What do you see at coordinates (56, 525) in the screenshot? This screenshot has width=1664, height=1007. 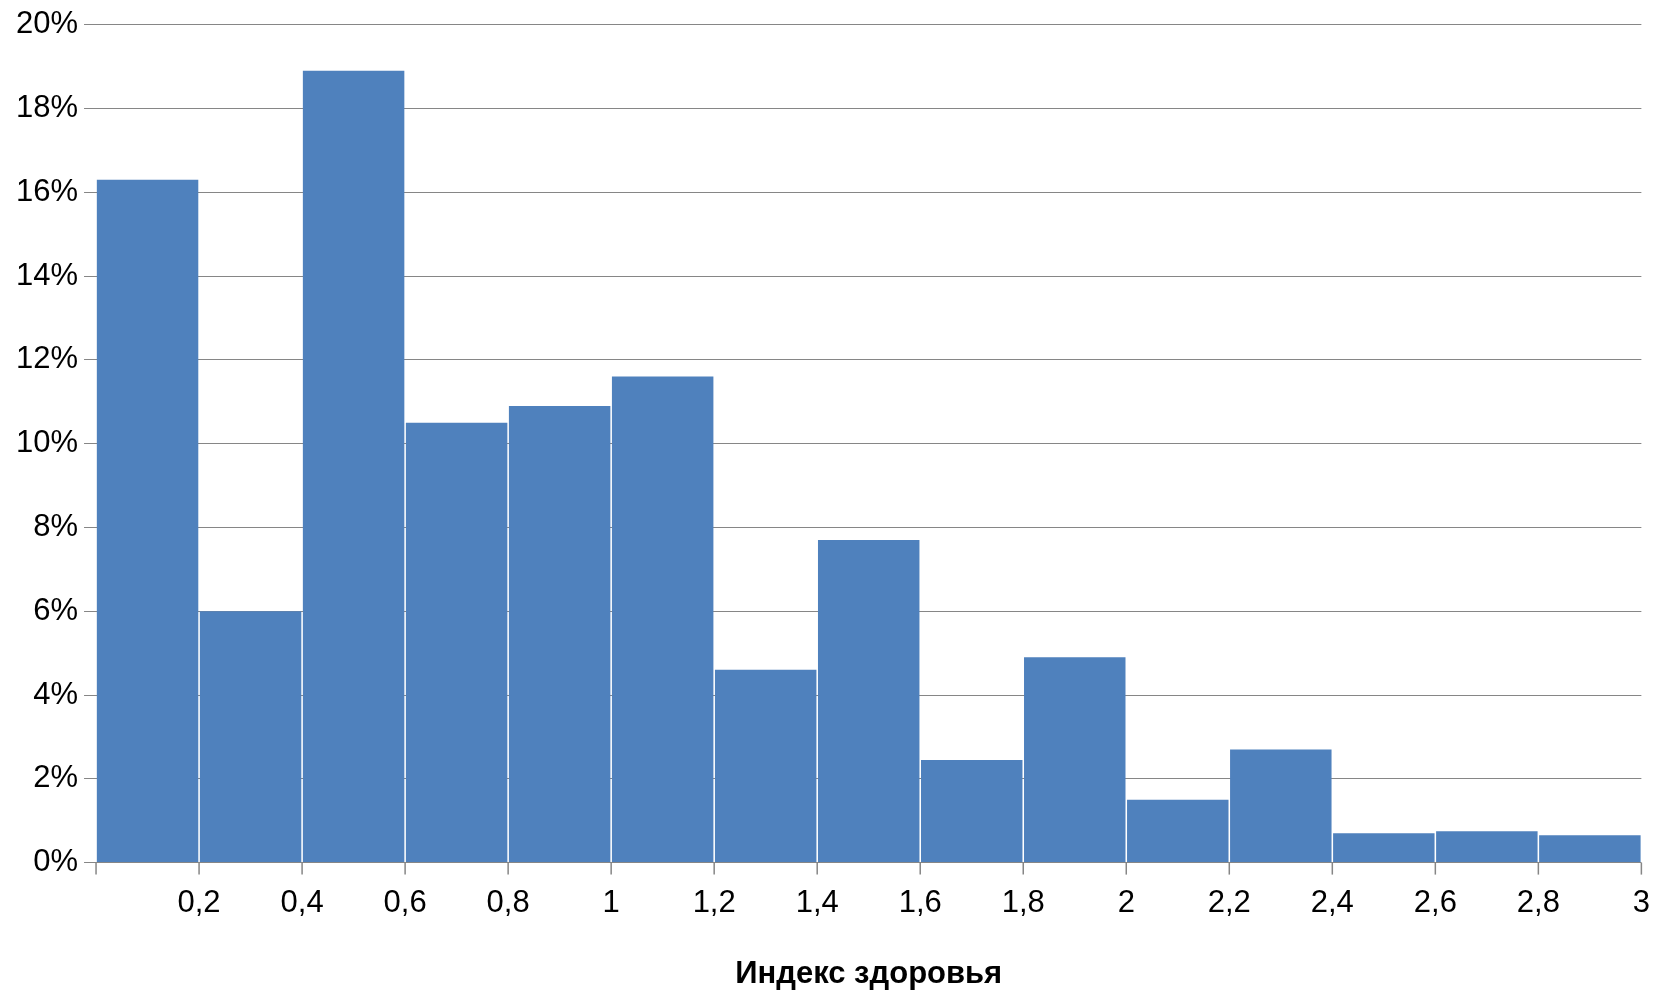 I see `y-tick-label: 8%` at bounding box center [56, 525].